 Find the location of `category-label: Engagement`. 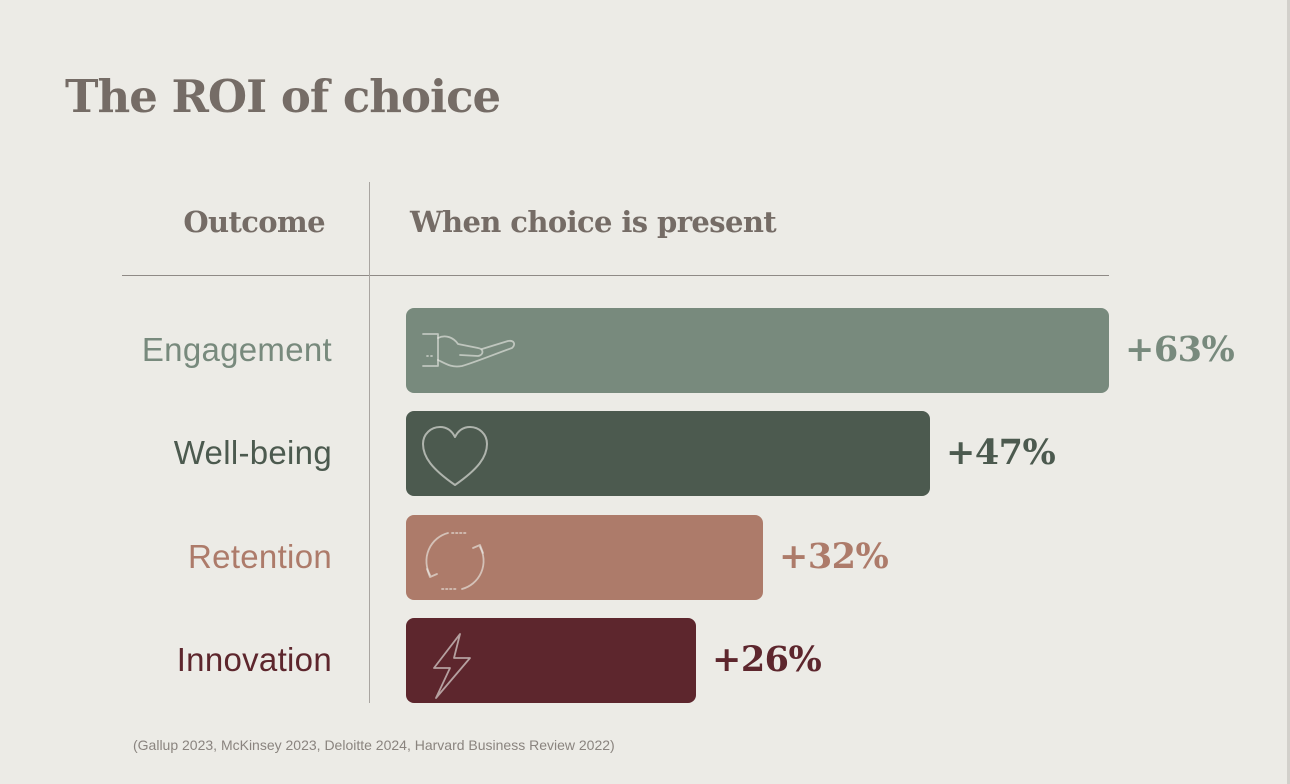

category-label: Engagement is located at coordinates (236, 349).